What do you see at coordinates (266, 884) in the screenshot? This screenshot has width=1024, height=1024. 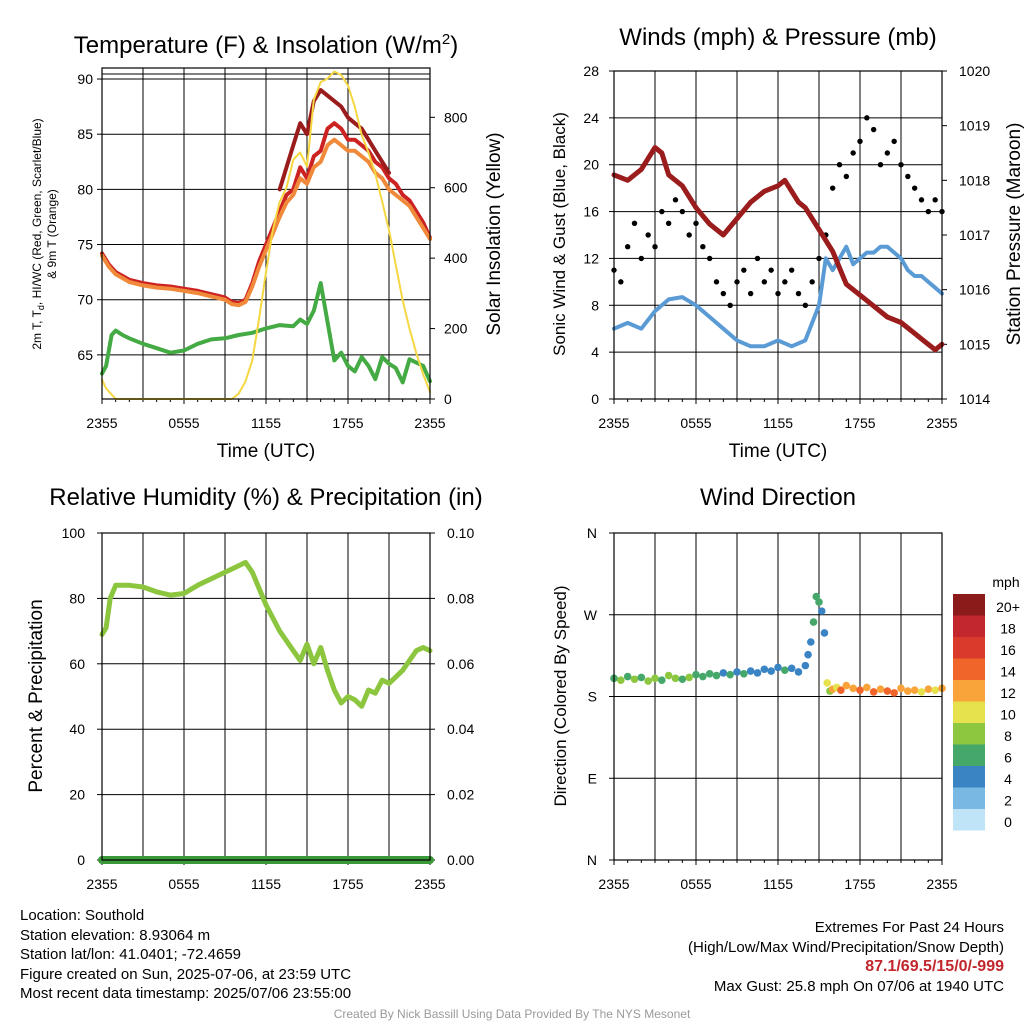 I see `x-tick-label: 1155` at bounding box center [266, 884].